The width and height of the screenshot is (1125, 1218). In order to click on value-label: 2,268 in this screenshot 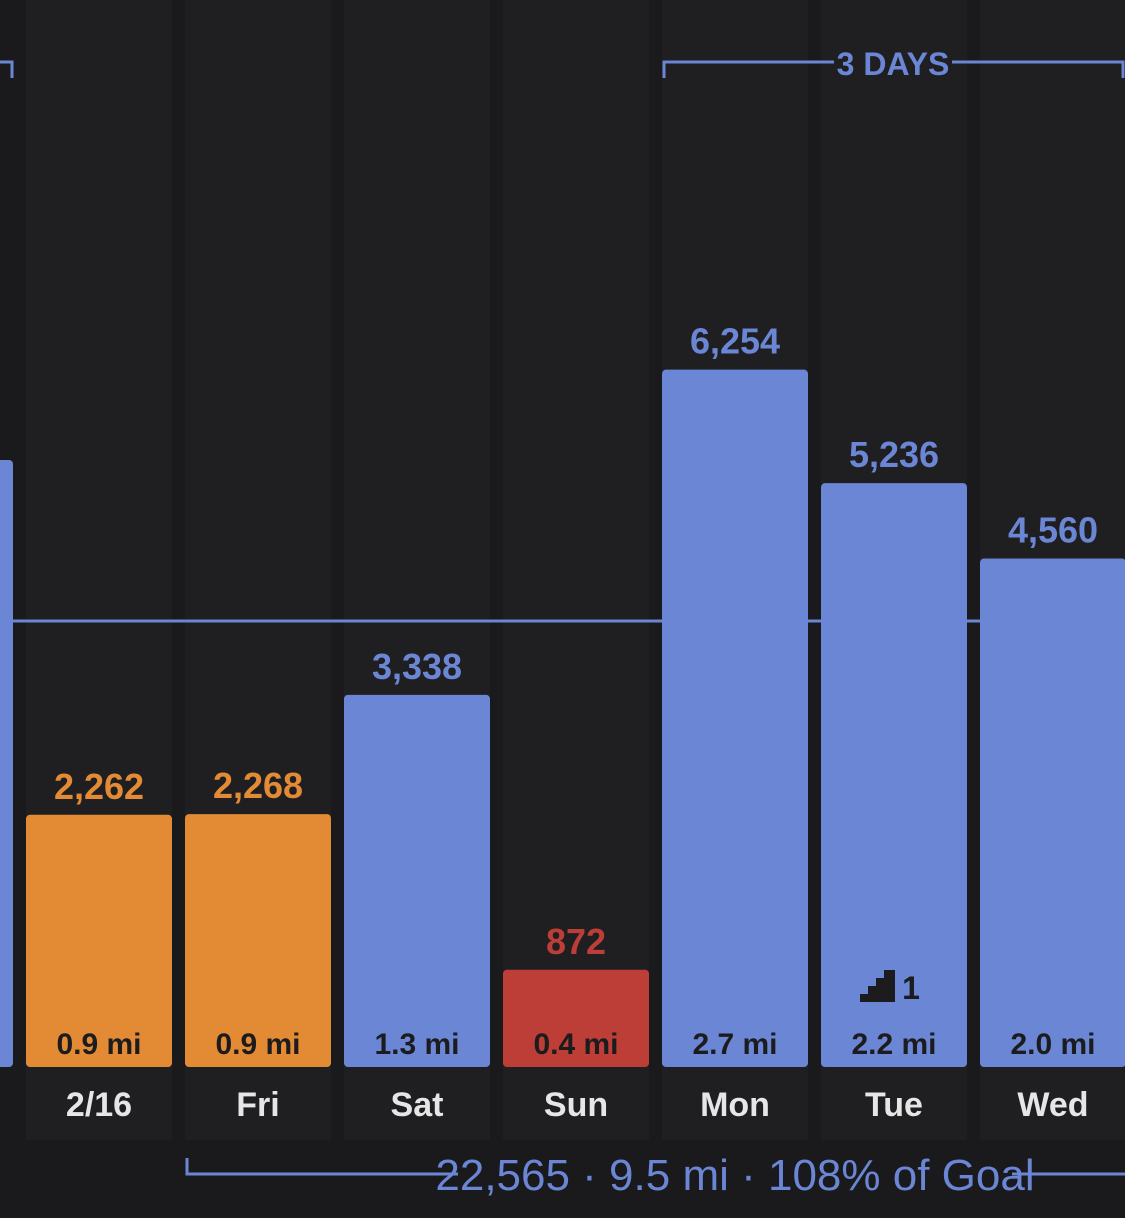, I will do `click(258, 785)`.